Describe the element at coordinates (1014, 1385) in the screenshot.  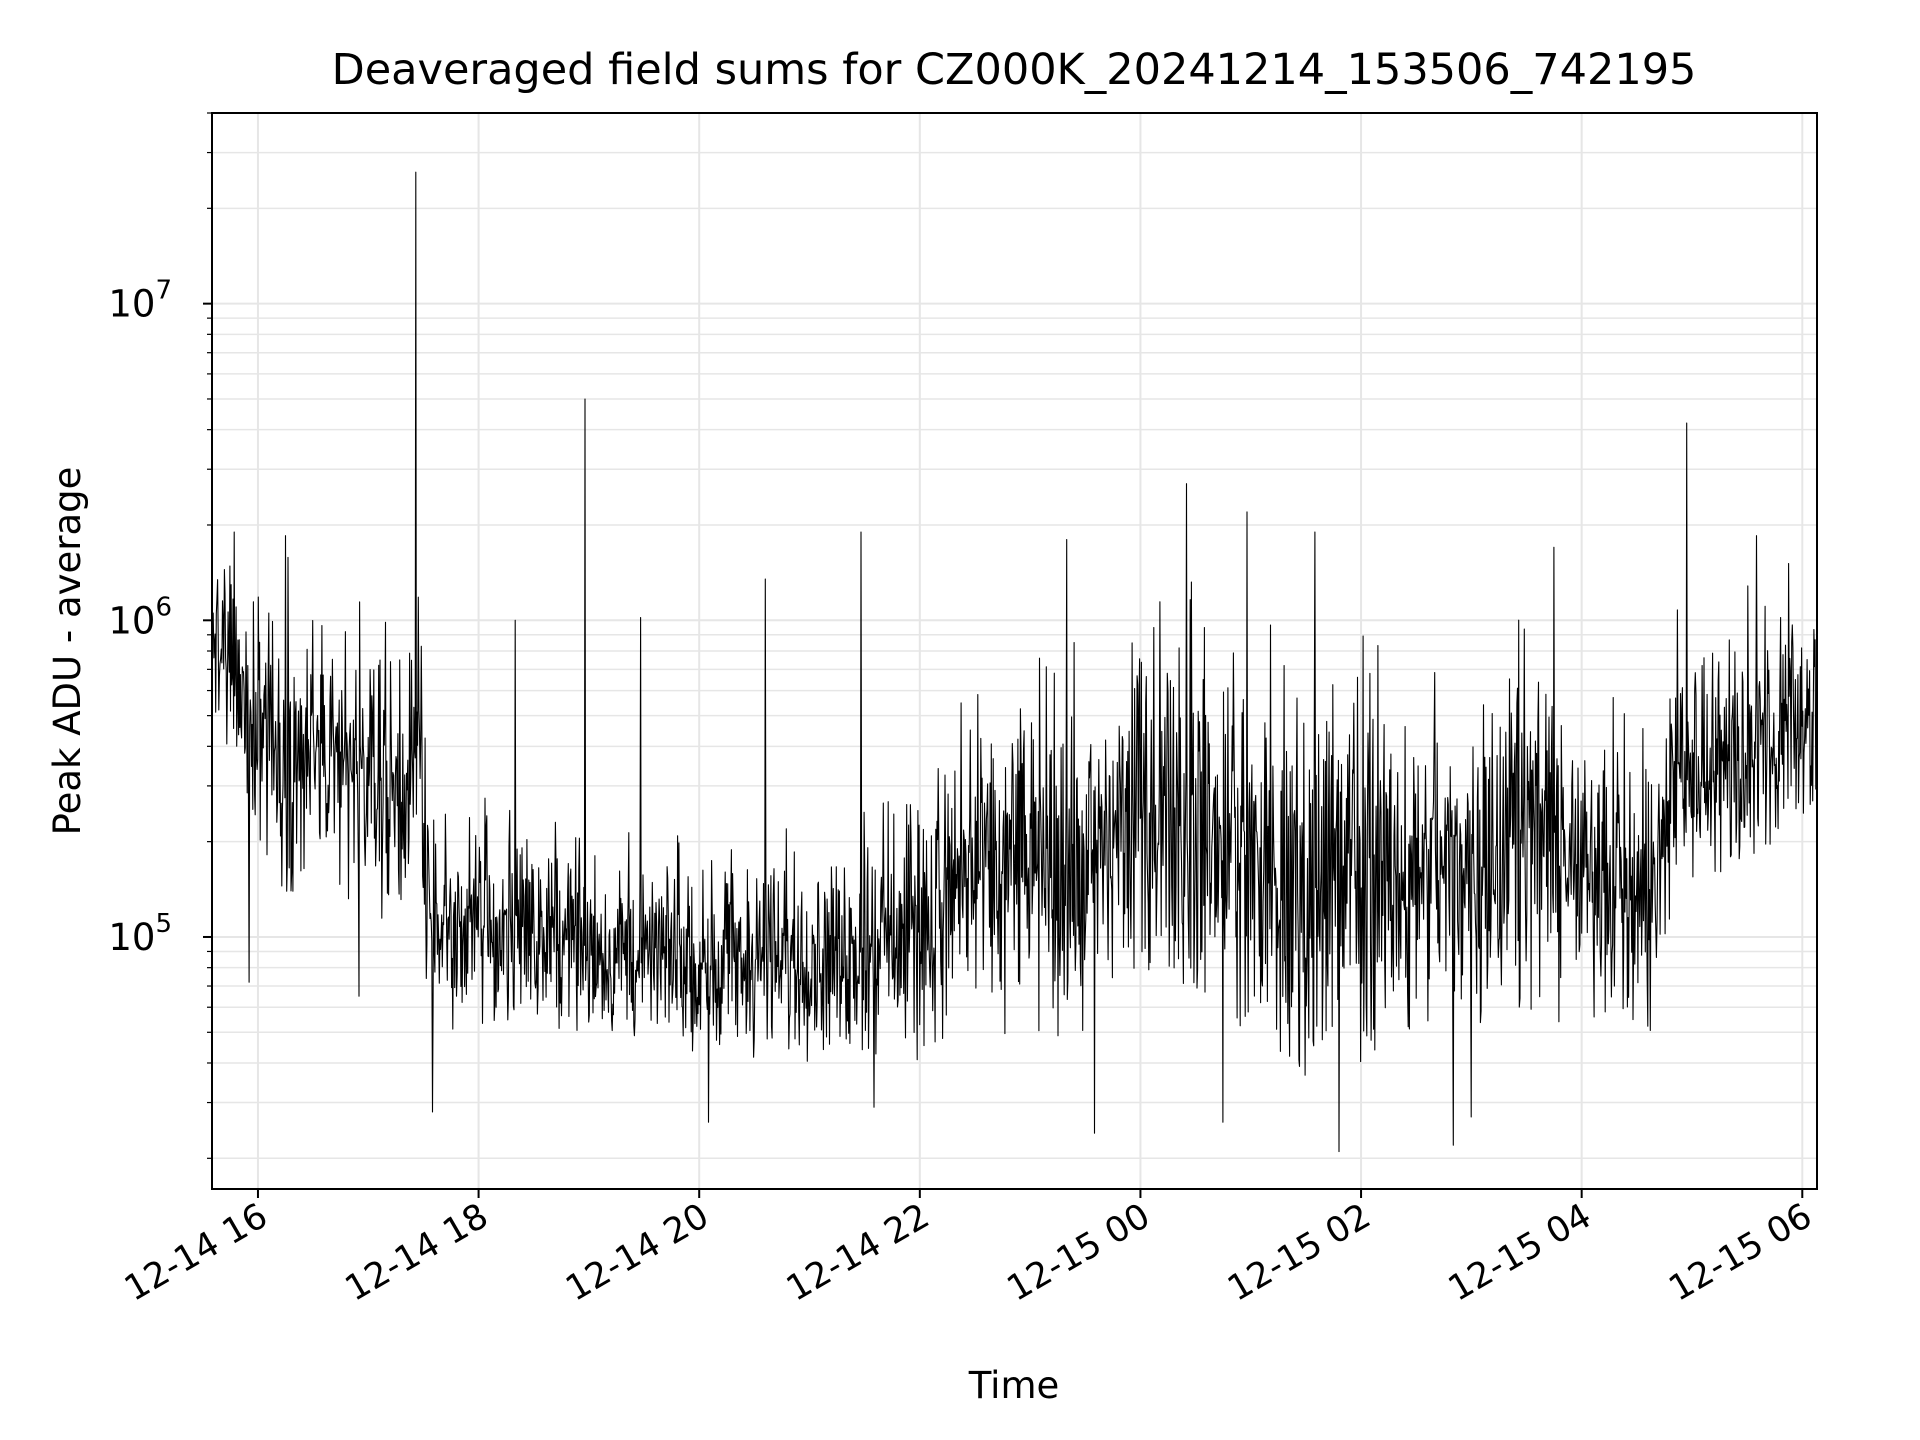
I see `x-axis-label: Time` at that location.